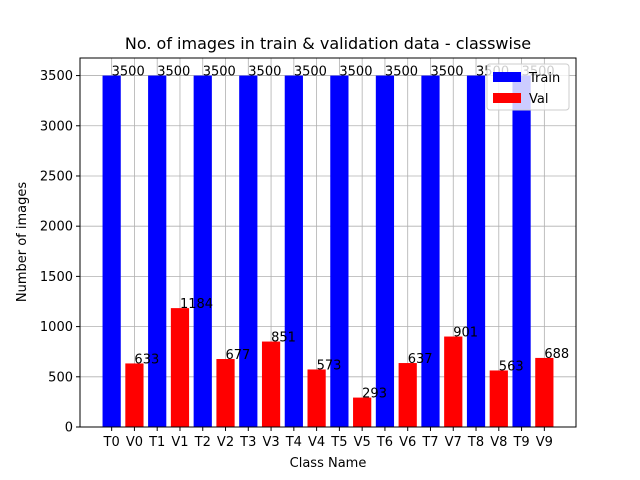  Describe the element at coordinates (56, 327) in the screenshot. I see `y-tick-label: 1000` at that location.